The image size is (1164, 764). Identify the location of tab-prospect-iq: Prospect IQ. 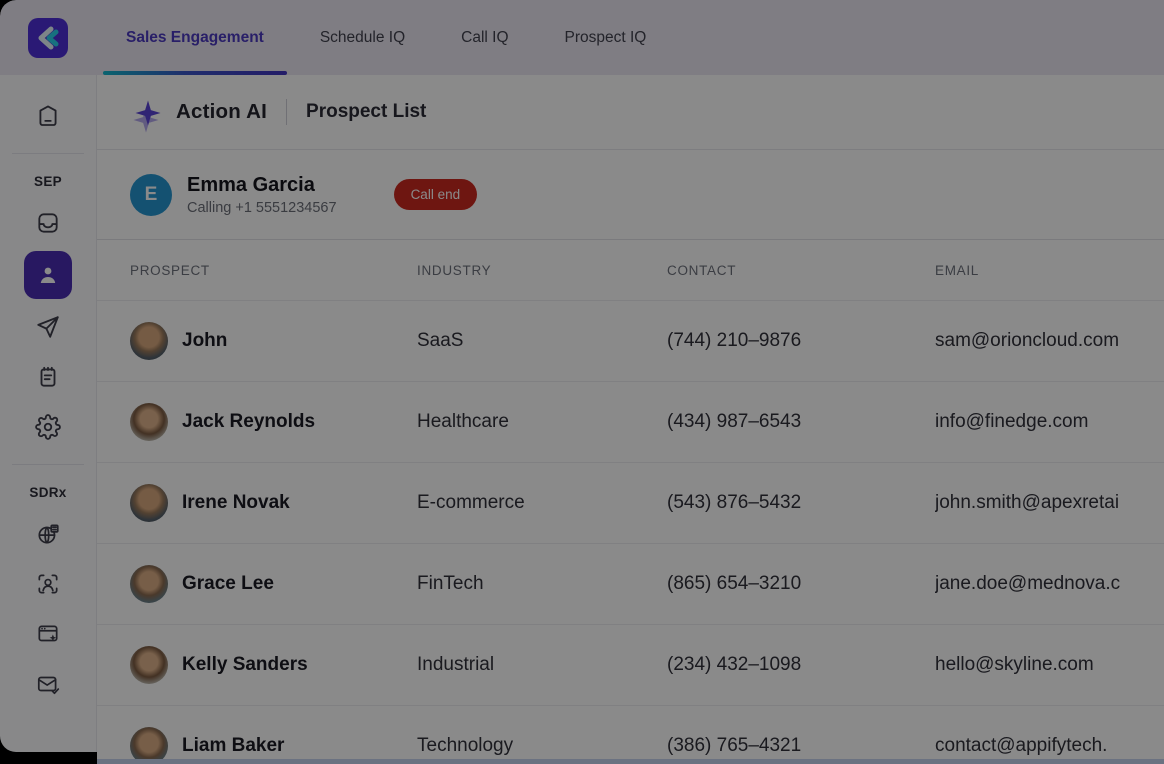
(605, 37).